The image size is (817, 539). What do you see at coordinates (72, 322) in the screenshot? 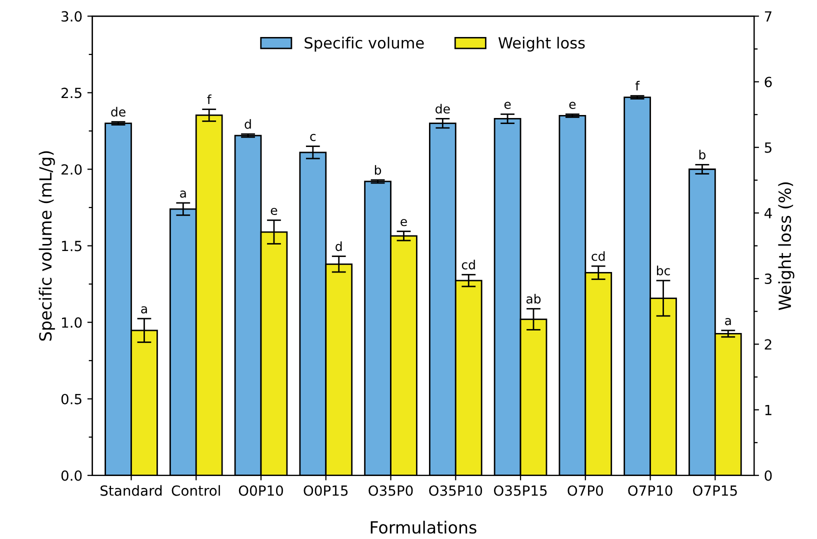
I see `y-tick-label: 1.0` at bounding box center [72, 322].